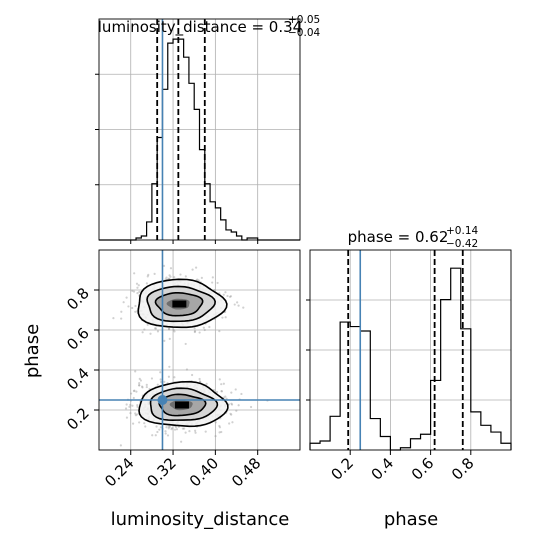 This screenshot has width=550, height=554. What do you see at coordinates (78, 299) in the screenshot?
I see `density-y-tick-label: 0.8` at bounding box center [78, 299].